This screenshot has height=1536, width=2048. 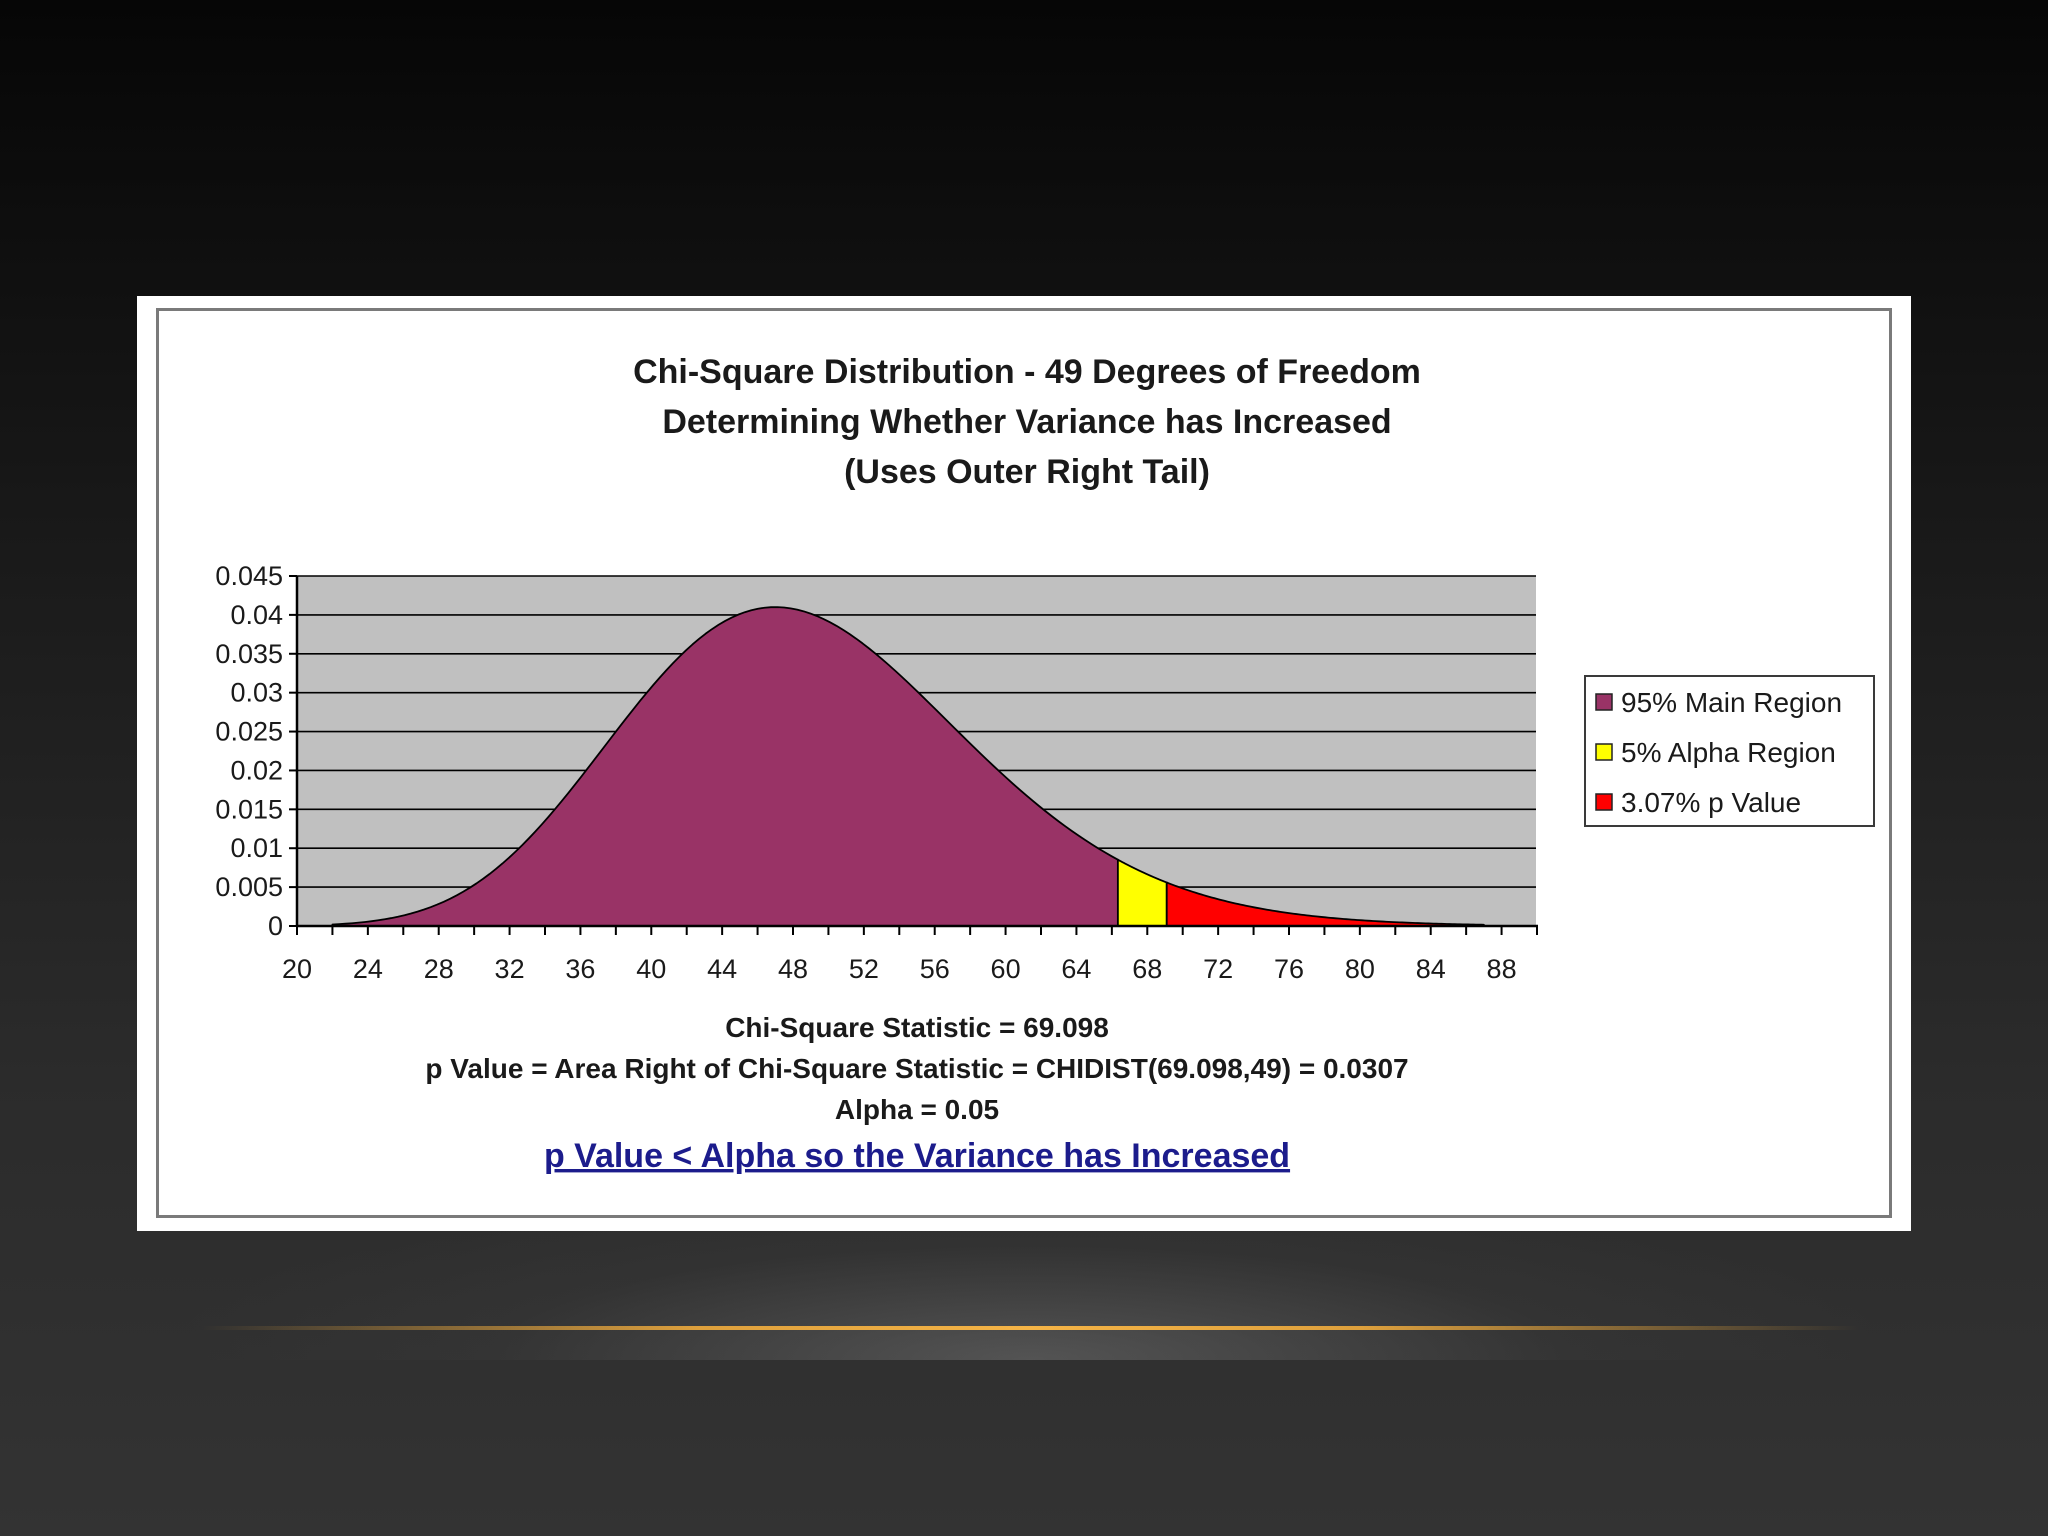 I want to click on legend-box, so click(x=1729, y=751).